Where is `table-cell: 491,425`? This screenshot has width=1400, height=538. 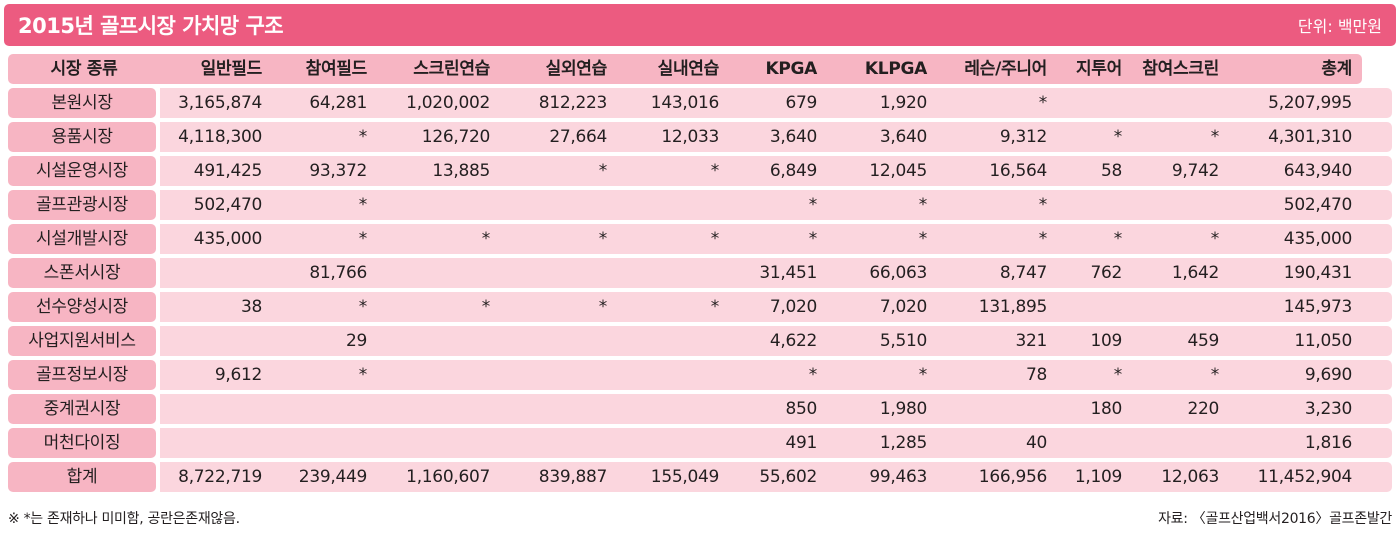 table-cell: 491,425 is located at coordinates (228, 171).